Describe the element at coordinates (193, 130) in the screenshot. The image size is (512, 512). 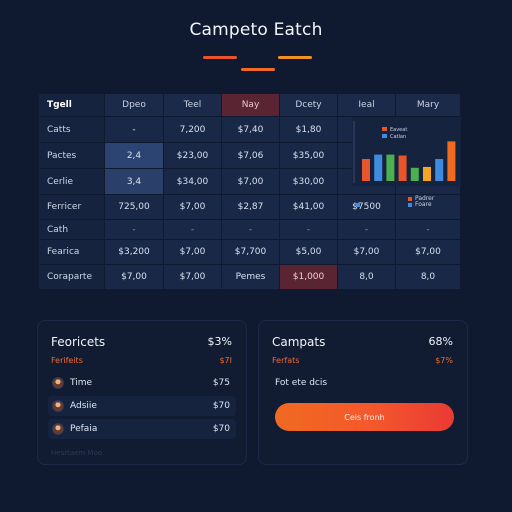
I see `table-cell: 7,200` at that location.